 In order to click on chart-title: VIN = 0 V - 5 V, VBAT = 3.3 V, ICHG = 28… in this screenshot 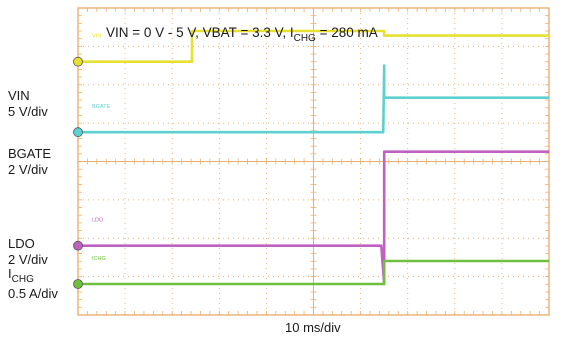, I will do `click(242, 34)`.